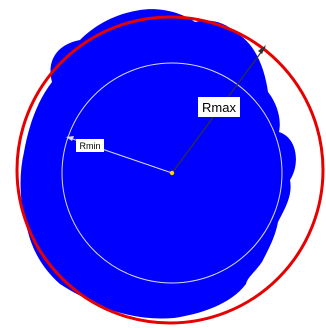 The image size is (326, 328). I want to click on rmin-label-background, so click(90, 145).